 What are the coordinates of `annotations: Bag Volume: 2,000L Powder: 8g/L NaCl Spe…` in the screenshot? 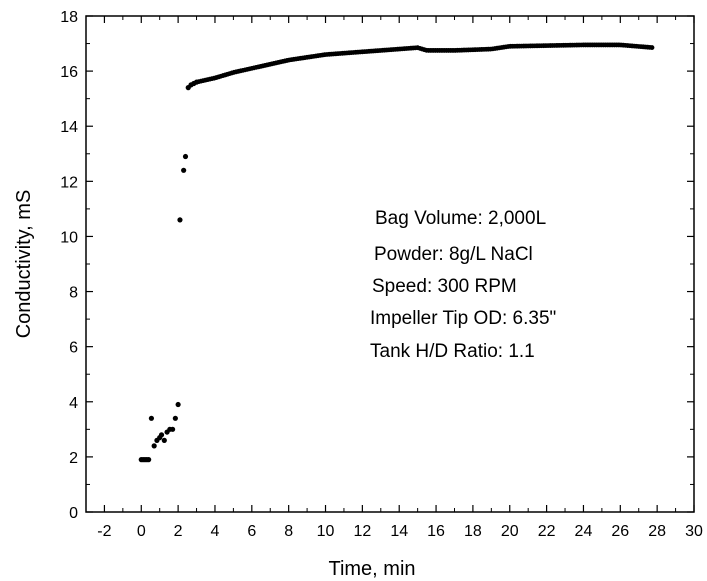 It's located at (463, 285).